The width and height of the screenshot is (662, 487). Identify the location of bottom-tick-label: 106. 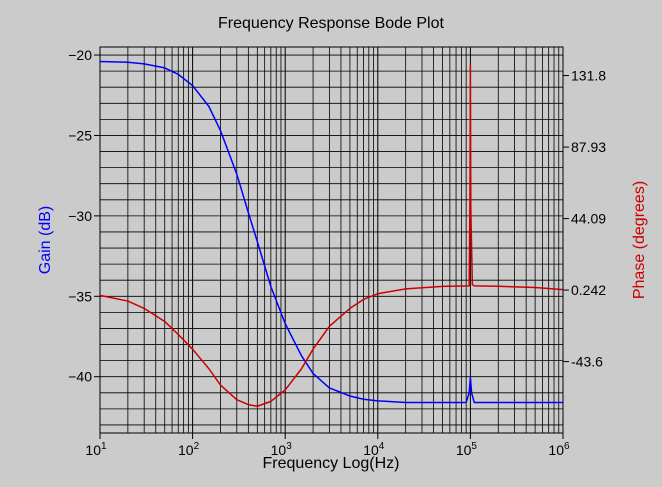
(559, 449).